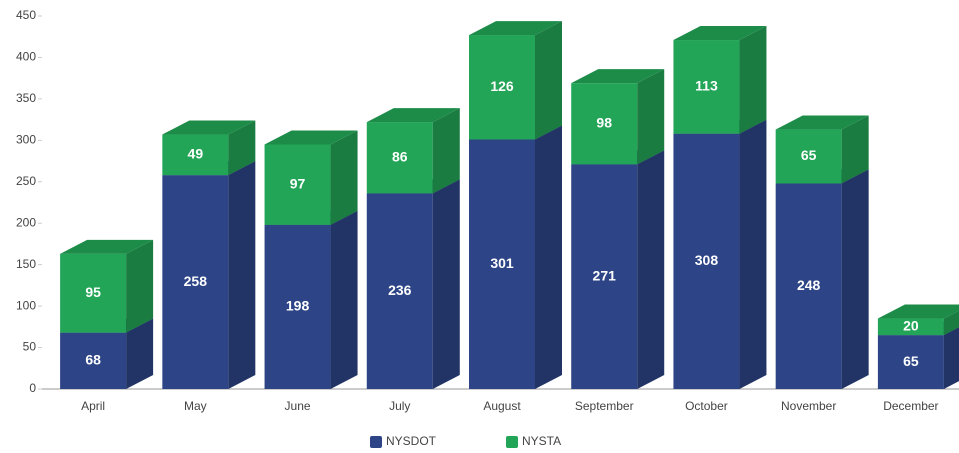 The image size is (959, 453). I want to click on data-label: 95, so click(93, 292).